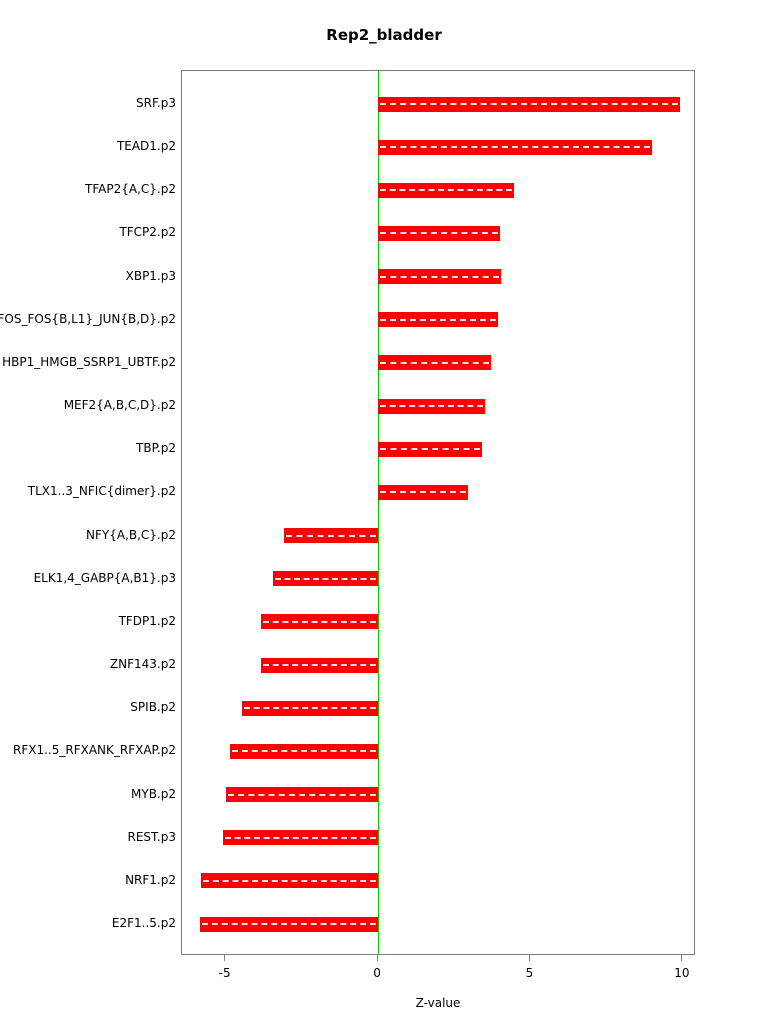 The height and width of the screenshot is (1028, 768). What do you see at coordinates (682, 973) in the screenshot?
I see `x-tick-label: 10` at bounding box center [682, 973].